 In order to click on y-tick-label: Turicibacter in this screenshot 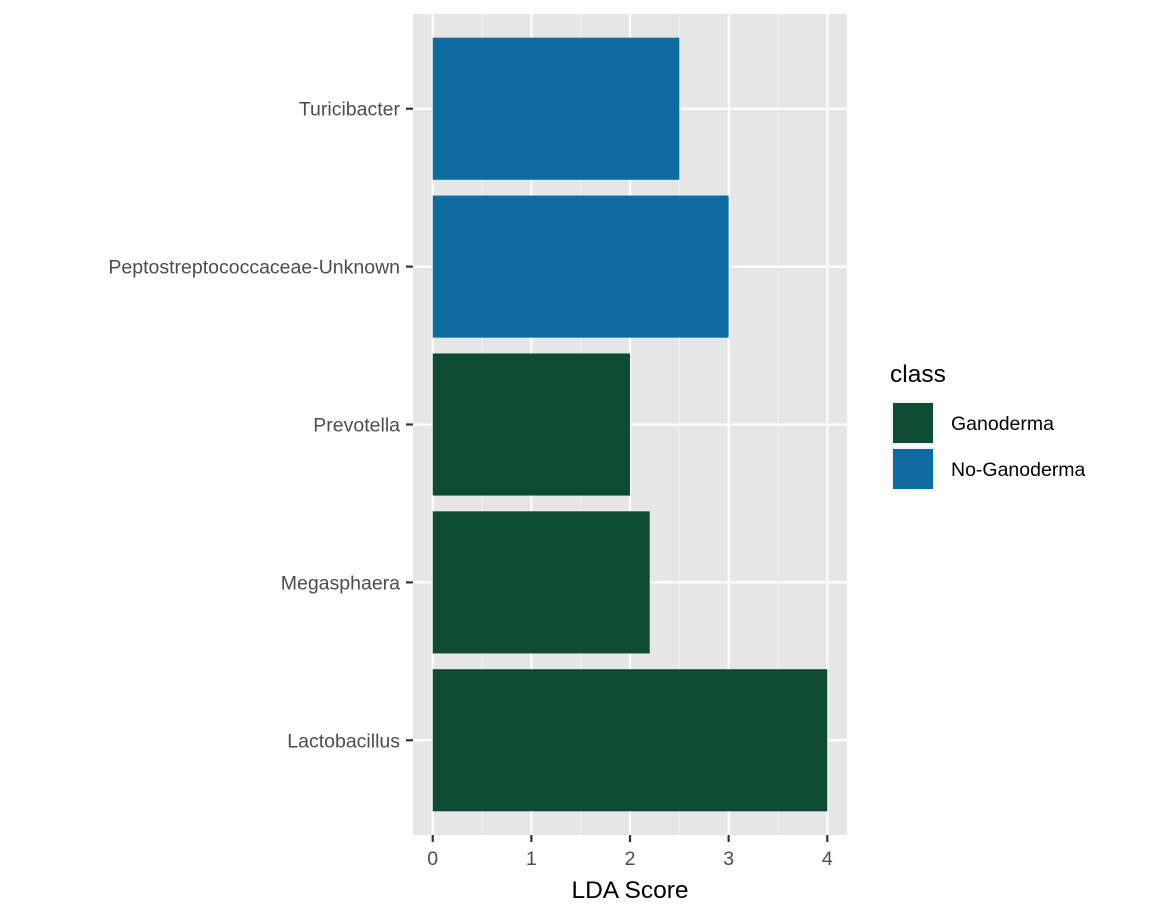, I will do `click(350, 110)`.